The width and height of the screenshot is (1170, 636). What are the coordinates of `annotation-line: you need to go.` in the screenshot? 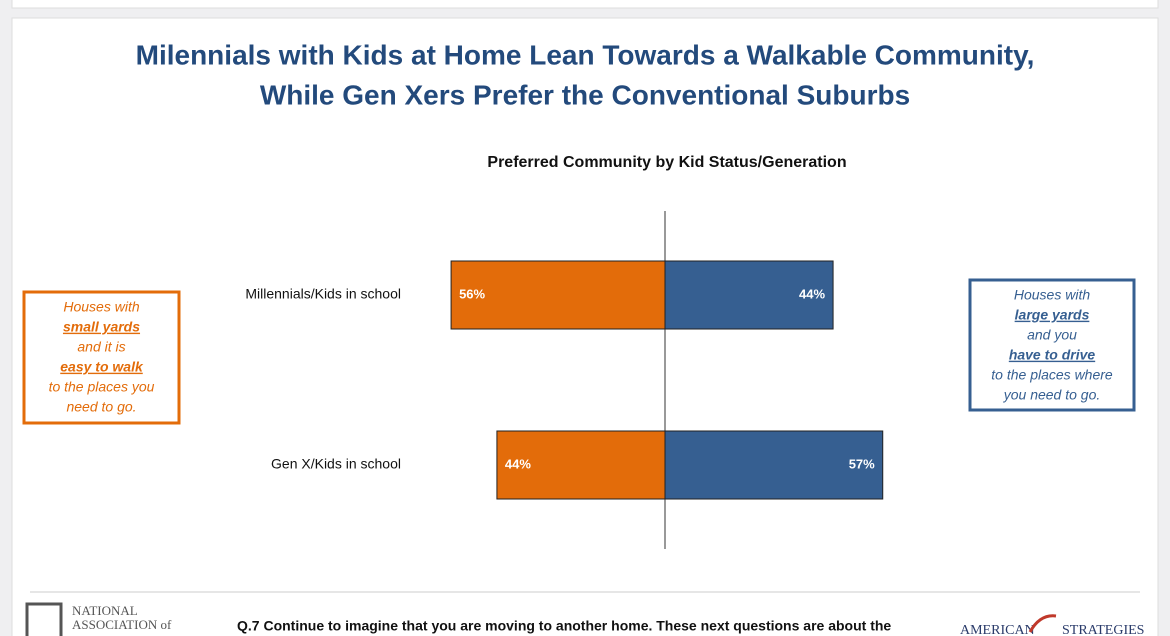 It's located at (1052, 395).